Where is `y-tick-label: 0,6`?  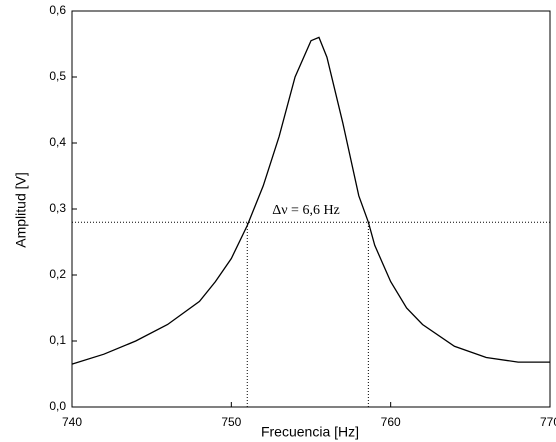
y-tick-label: 0,6 is located at coordinates (57, 10).